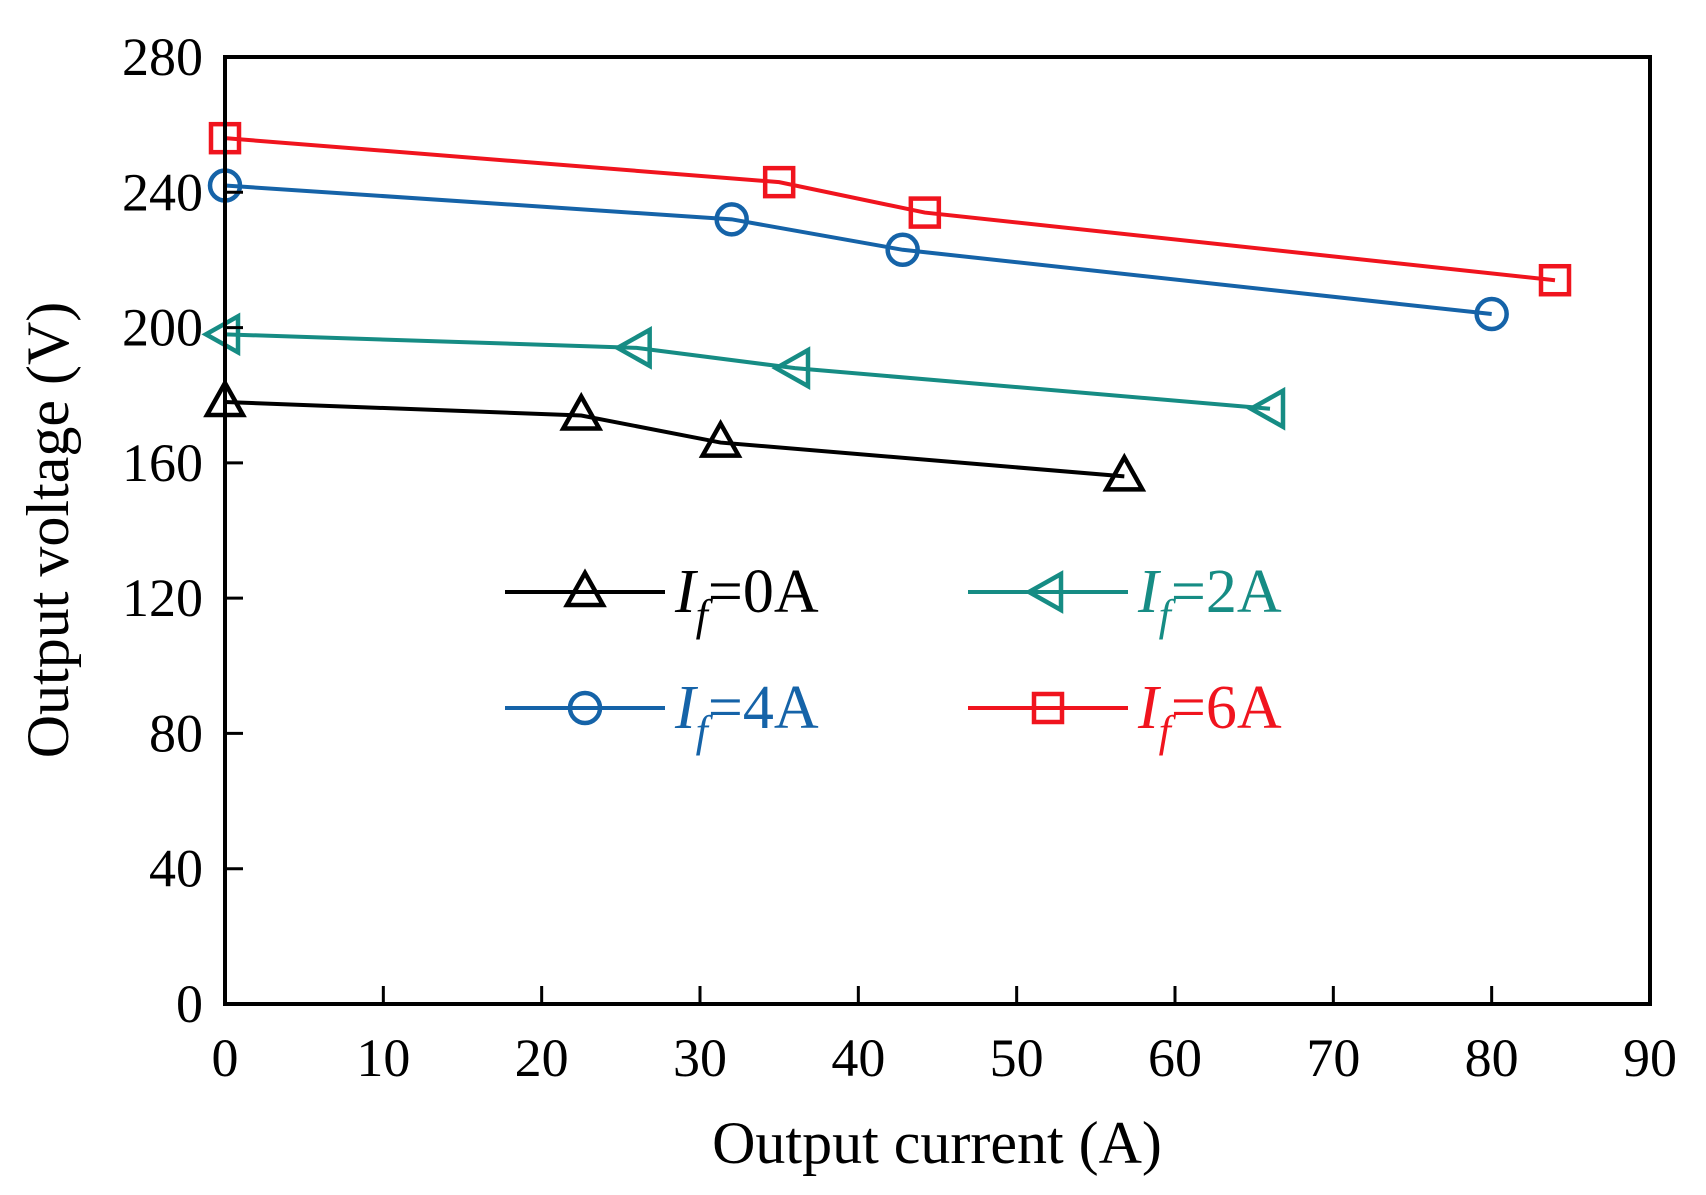 The image size is (1706, 1195). I want to click on x-axis-label: Output current (A), so click(937, 1143).